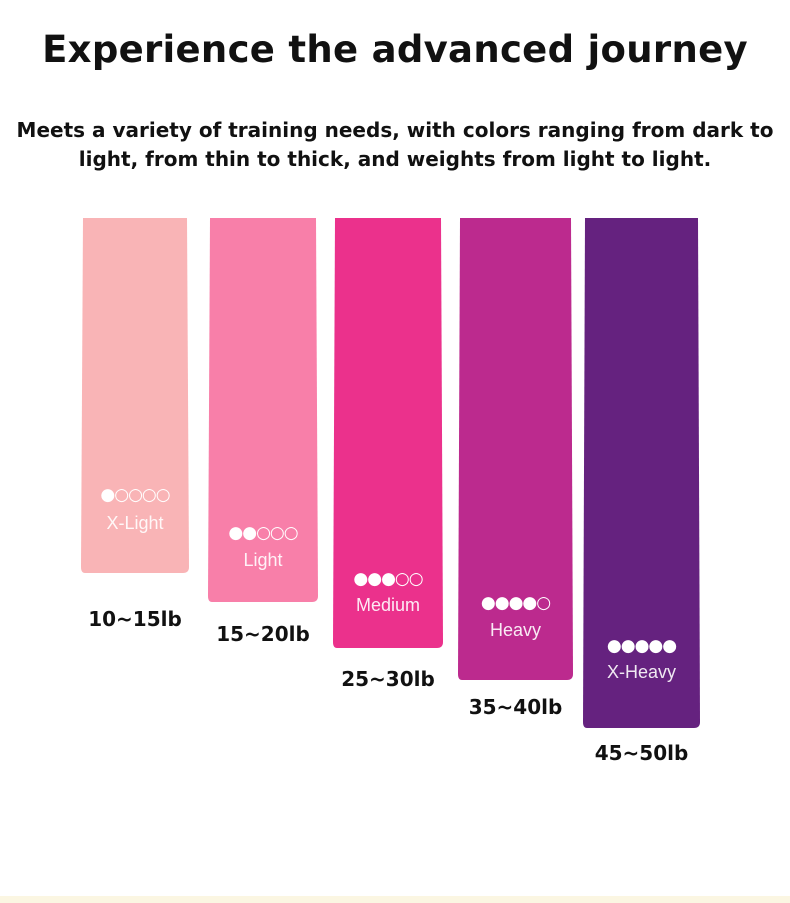 This screenshot has height=903, width=790. What do you see at coordinates (134, 523) in the screenshot?
I see `band-label: X-Light` at bounding box center [134, 523].